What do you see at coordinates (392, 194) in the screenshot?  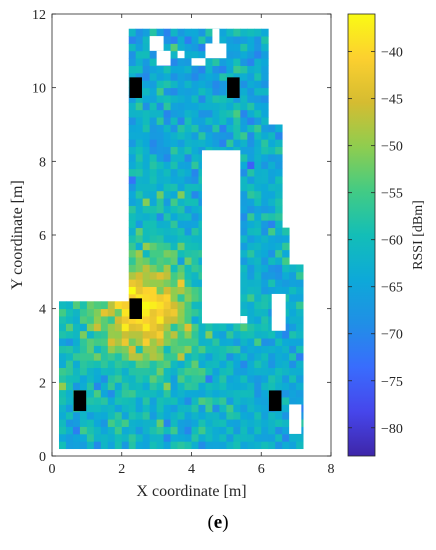 I see `colorbar-tick-label: −55` at bounding box center [392, 194].